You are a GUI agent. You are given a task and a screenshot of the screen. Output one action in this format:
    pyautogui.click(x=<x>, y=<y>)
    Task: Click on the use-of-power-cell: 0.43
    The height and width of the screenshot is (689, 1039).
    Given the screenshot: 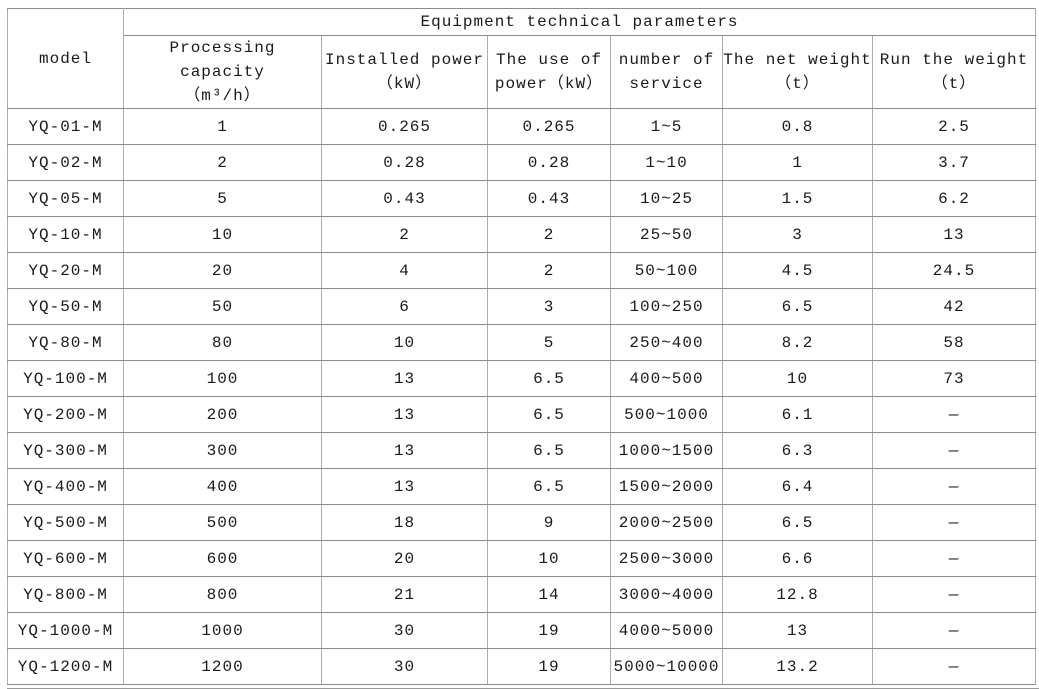 What is the action you would take?
    pyautogui.click(x=549, y=198)
    